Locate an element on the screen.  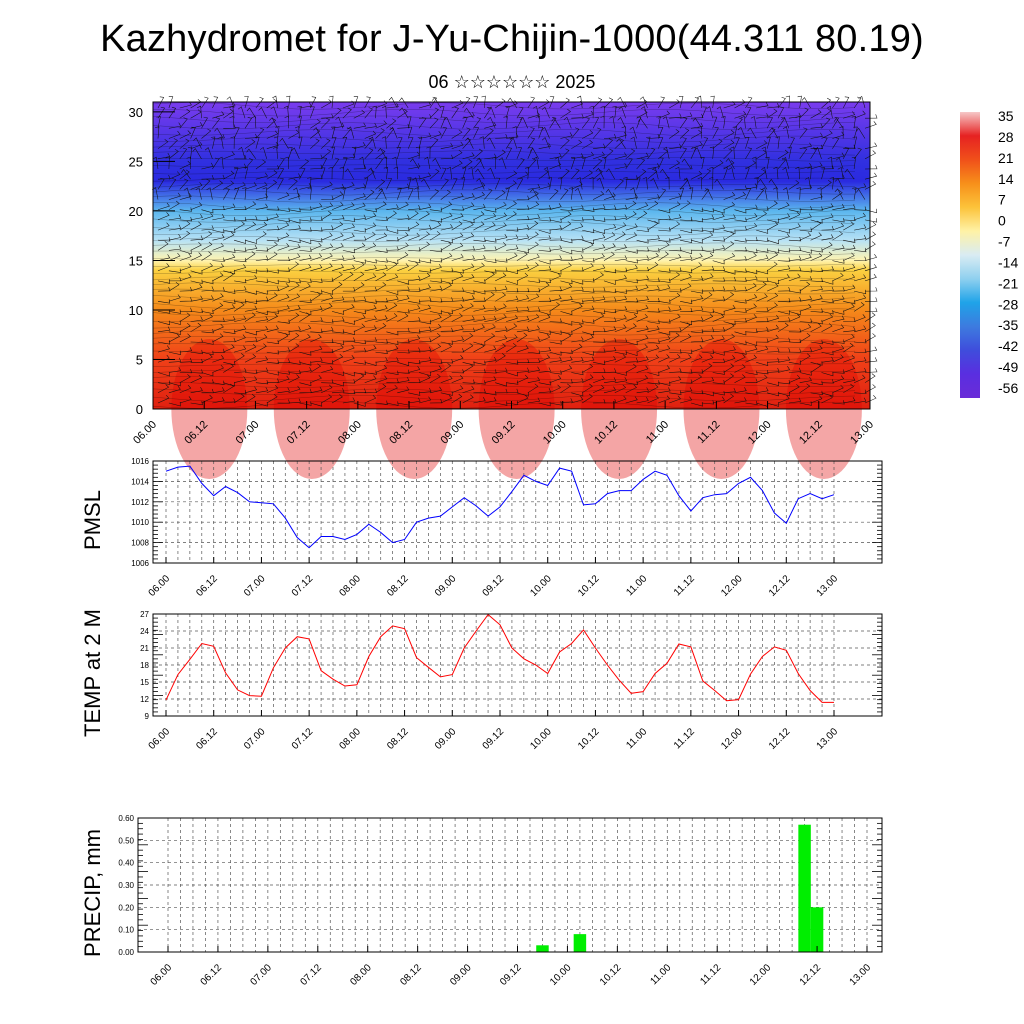
y-tick-label: 9 is located at coordinates (147, 716).